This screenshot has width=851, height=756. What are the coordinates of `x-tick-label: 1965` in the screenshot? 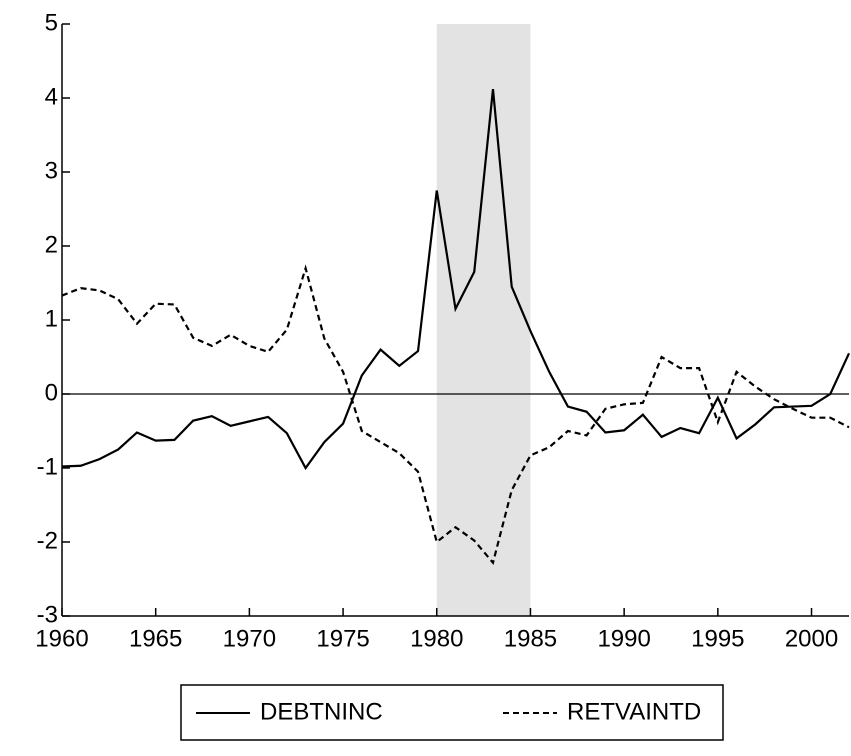 It's located at (155, 638).